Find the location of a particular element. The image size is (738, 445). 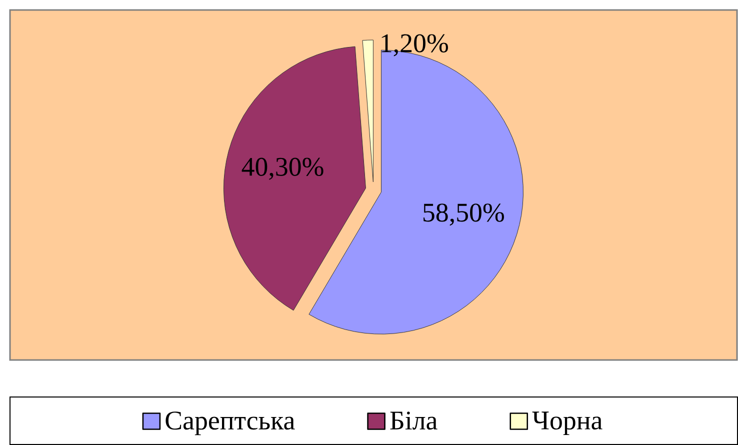

legend-label: Чорна is located at coordinates (567, 424).